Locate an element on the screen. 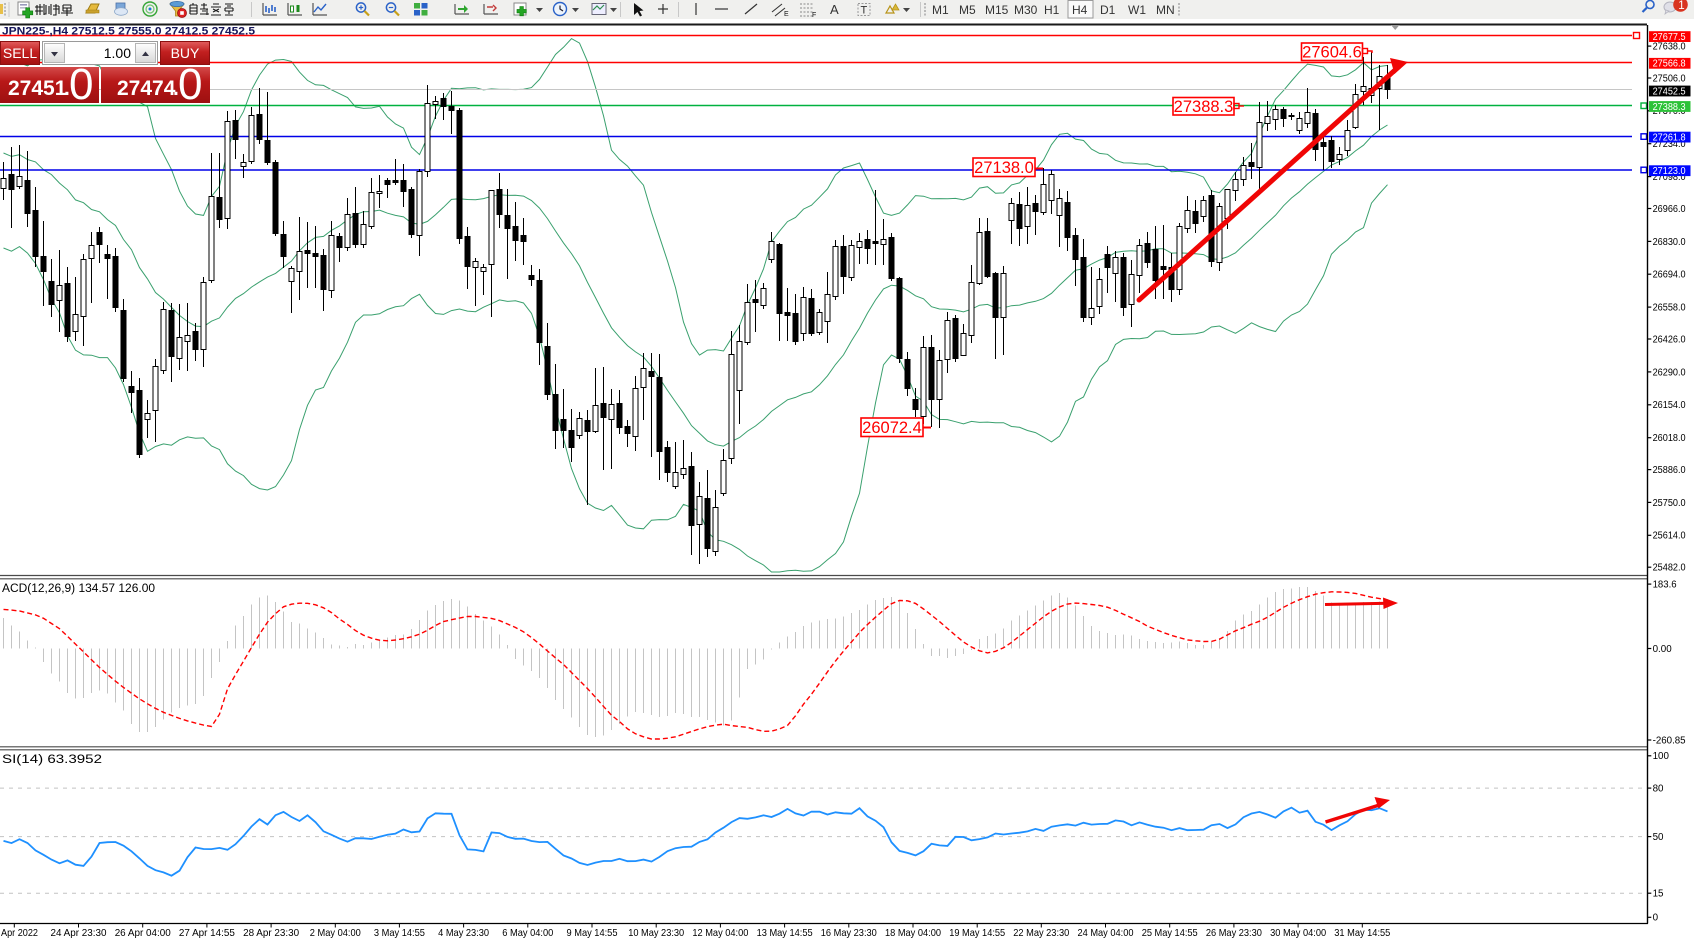 The width and height of the screenshot is (1694, 940). svg-text: 6 May 04:00 is located at coordinates (527, 933).